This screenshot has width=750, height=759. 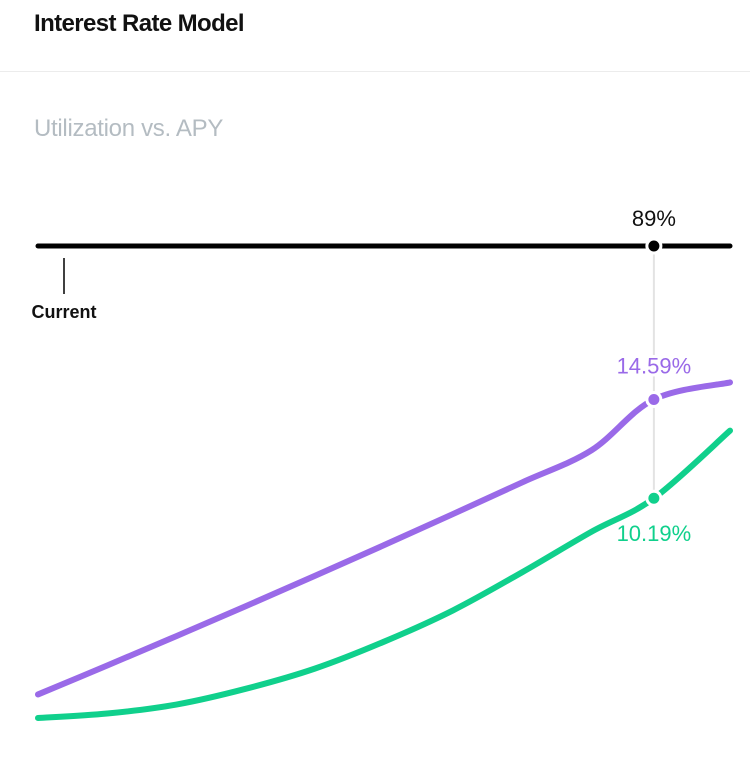 What do you see at coordinates (139, 23) in the screenshot?
I see `page-title: Interest Rate Model` at bounding box center [139, 23].